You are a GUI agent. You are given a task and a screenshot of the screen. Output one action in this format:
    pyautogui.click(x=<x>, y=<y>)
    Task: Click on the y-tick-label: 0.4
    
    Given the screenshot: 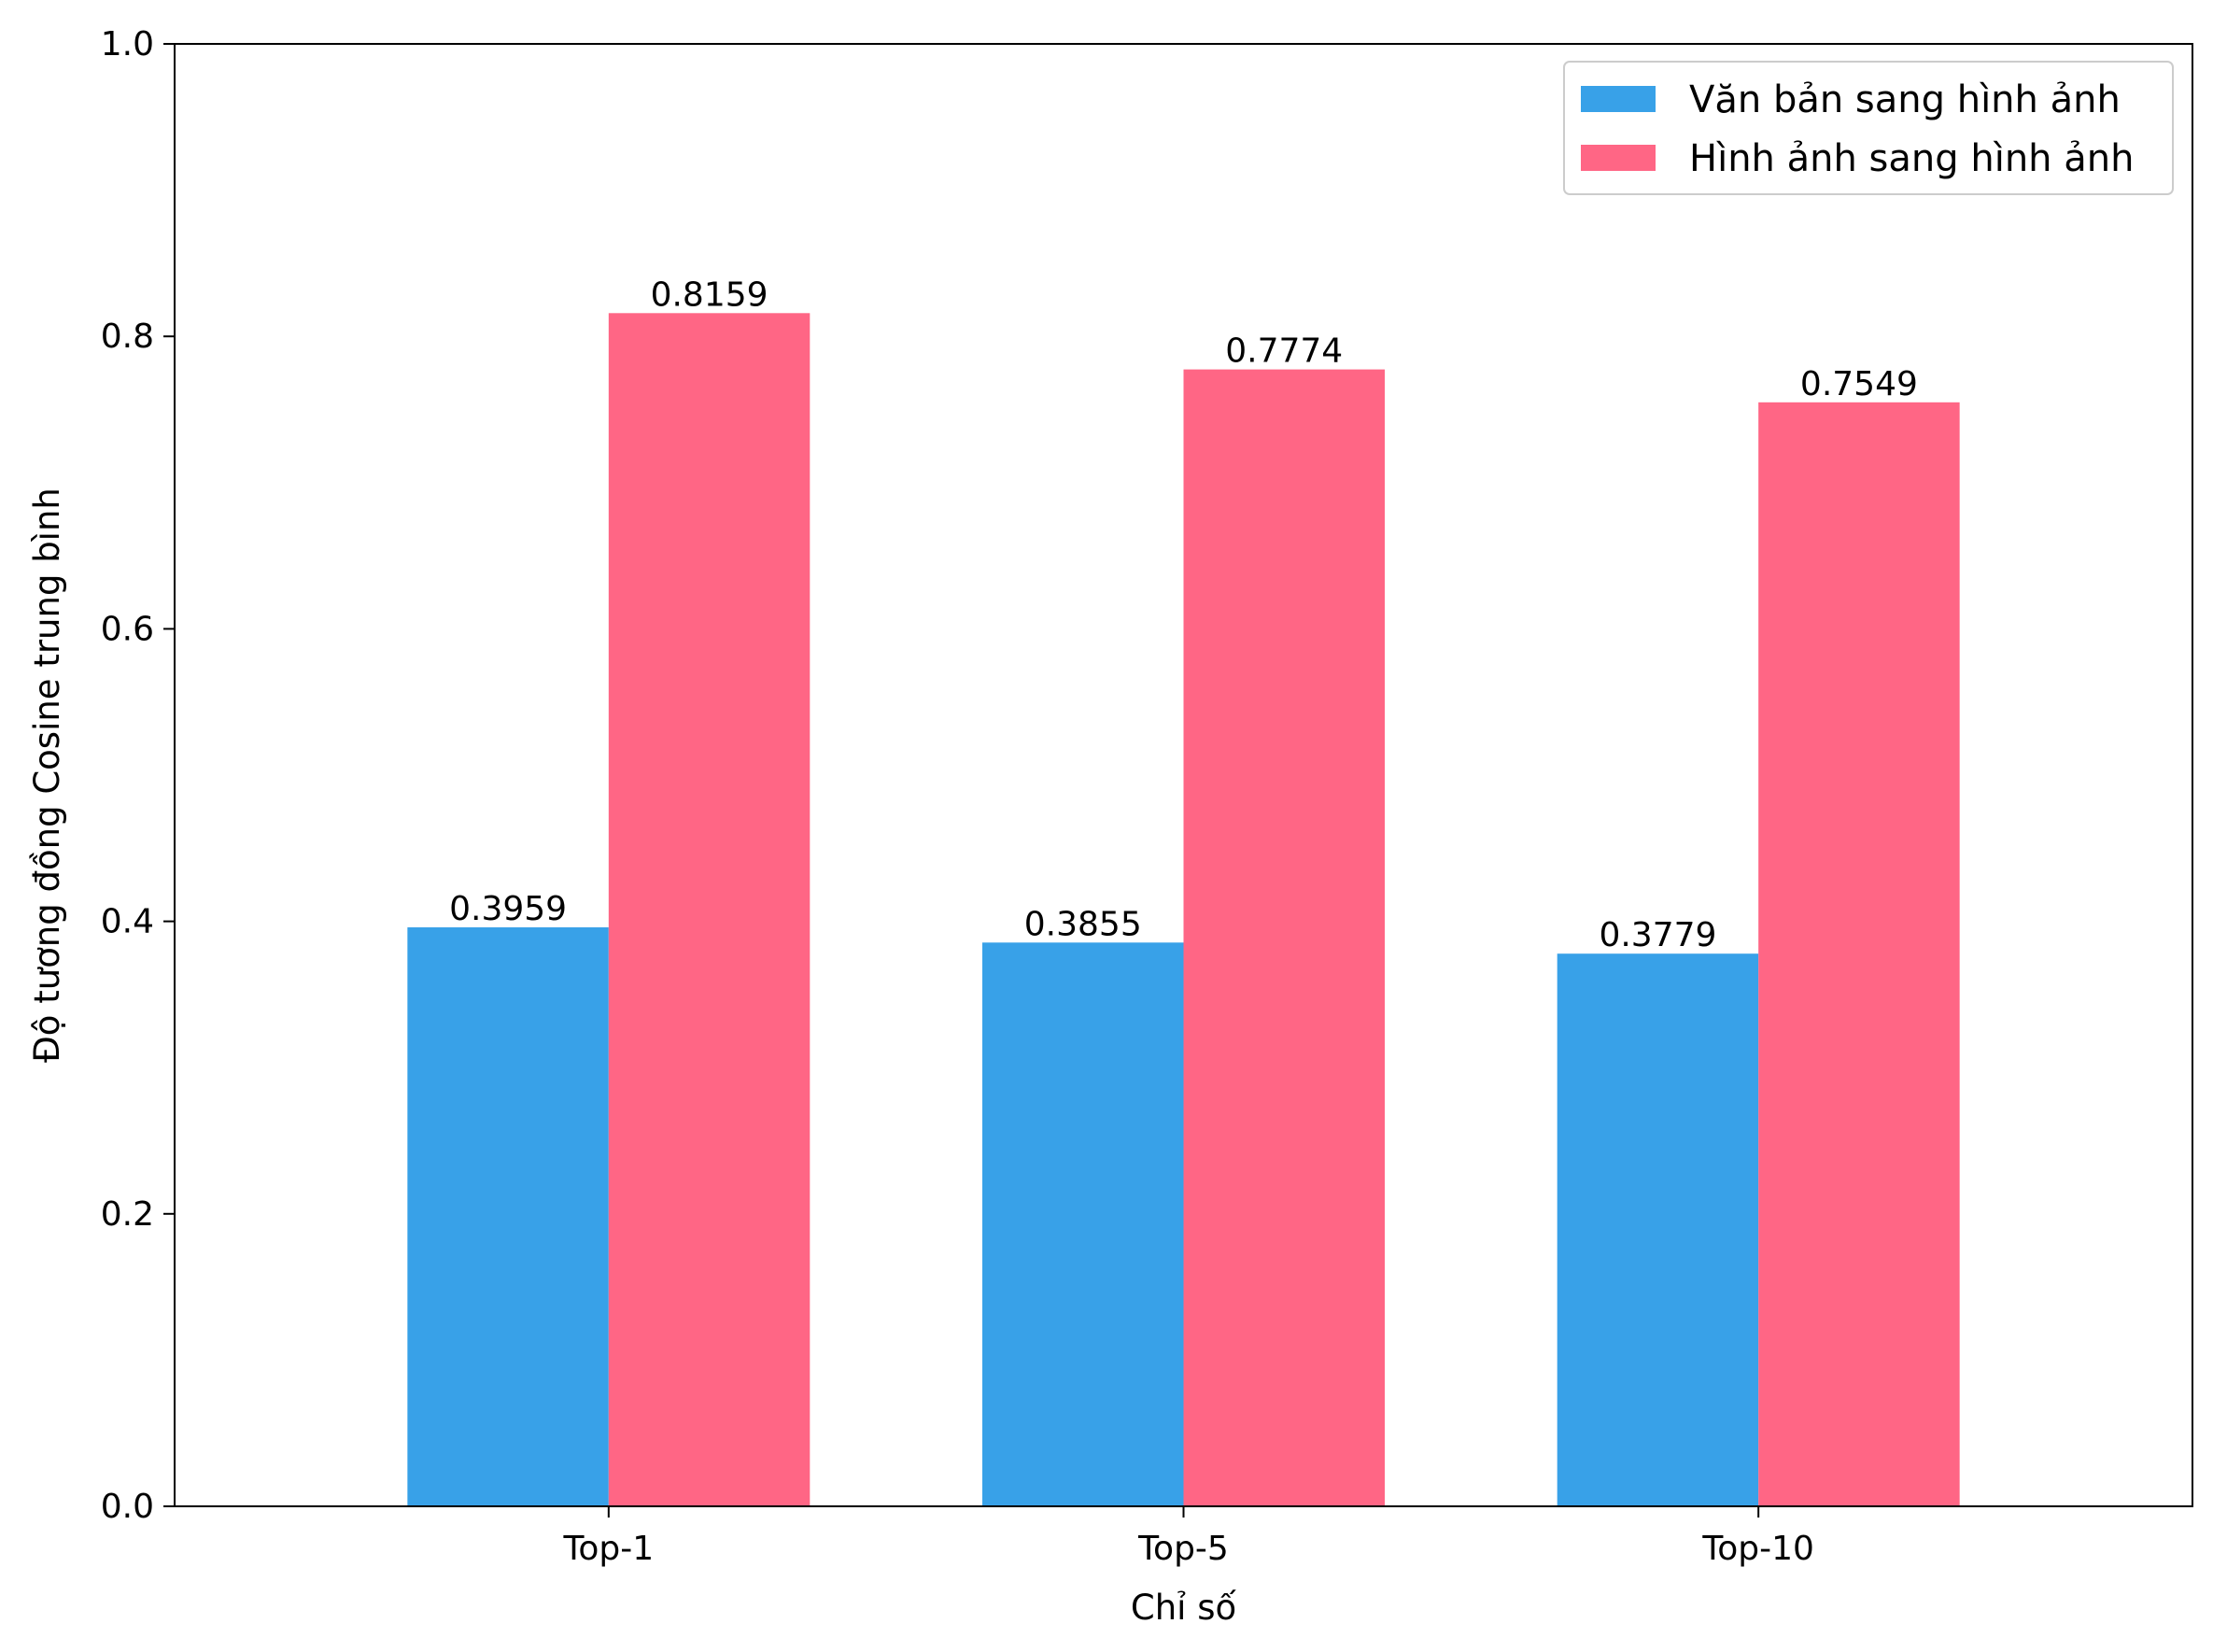 What is the action you would take?
    pyautogui.click(x=128, y=922)
    